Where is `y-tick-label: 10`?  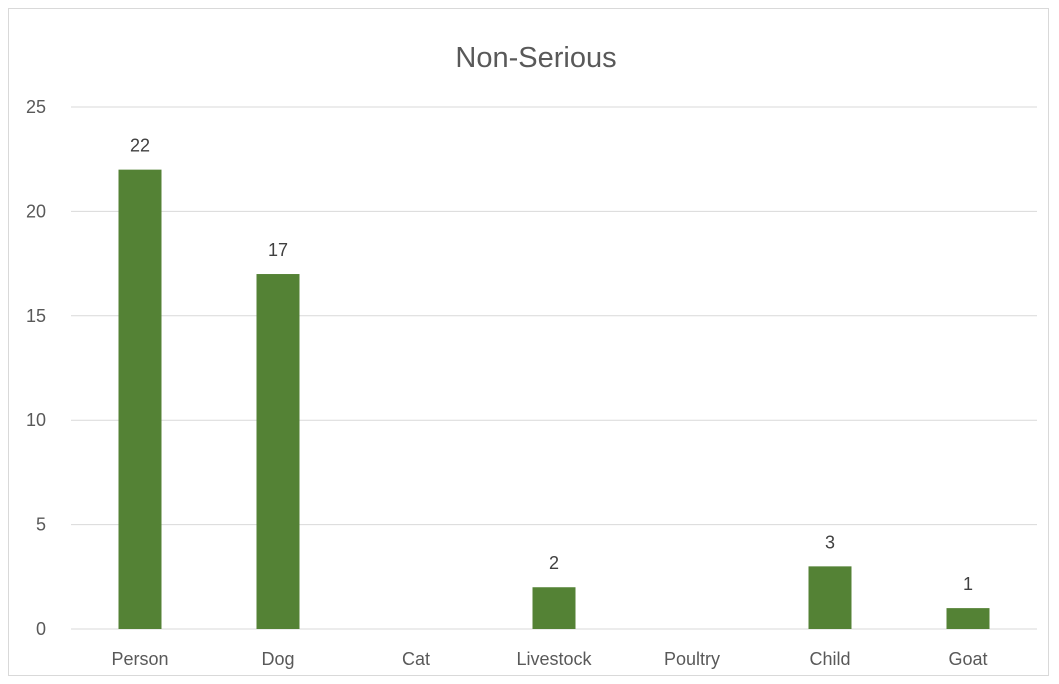 y-tick-label: 10 is located at coordinates (36, 420).